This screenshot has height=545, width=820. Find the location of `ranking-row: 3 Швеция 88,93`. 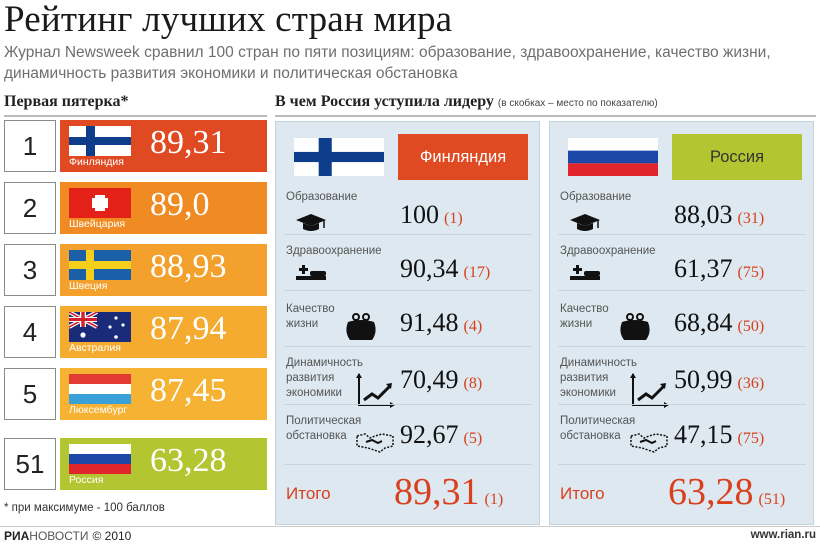

ranking-row: 3 Швеция 88,93 is located at coordinates (135, 270).